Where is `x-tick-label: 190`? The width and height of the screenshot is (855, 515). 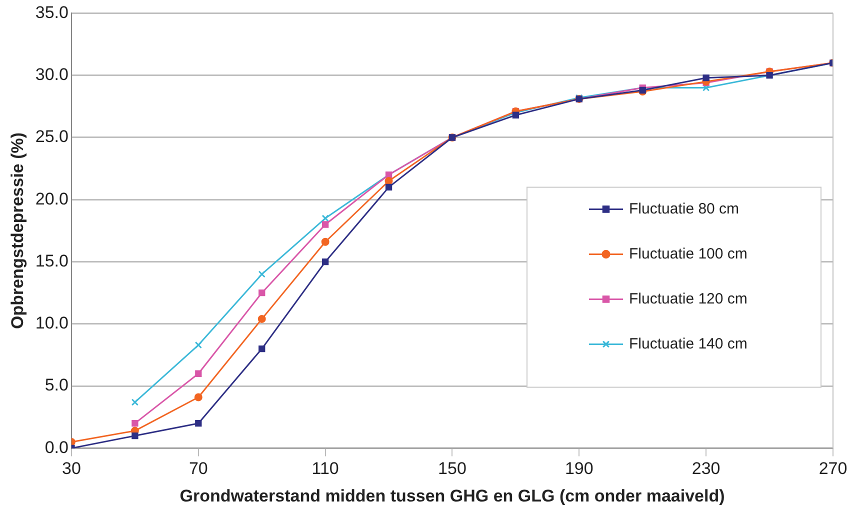
x-tick-label: 190 is located at coordinates (579, 468).